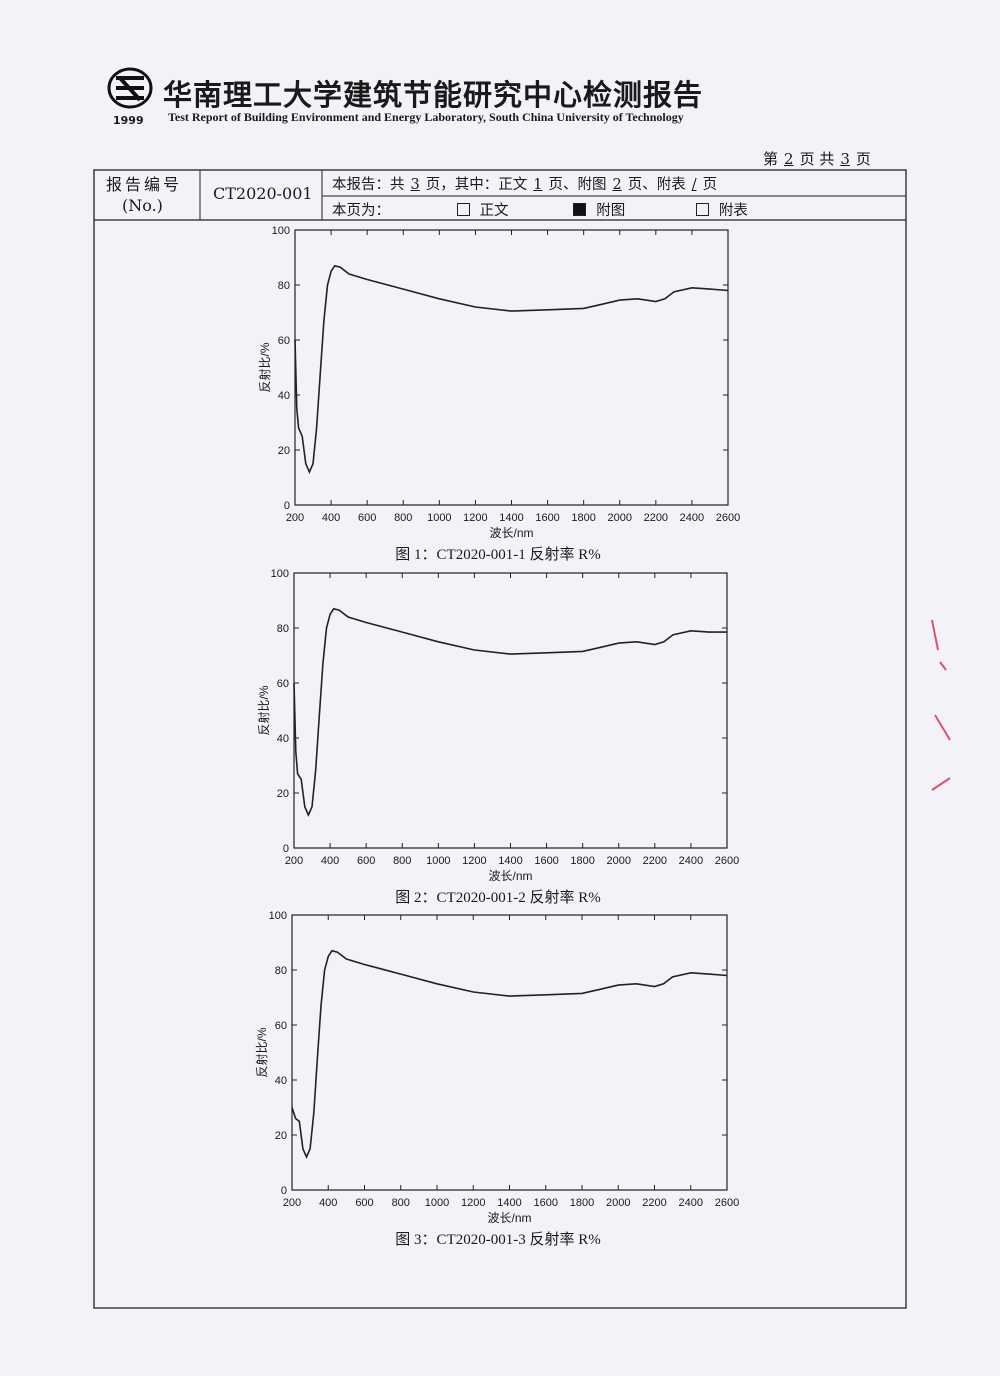 The image size is (1000, 1376). Describe the element at coordinates (144, 184) in the screenshot. I see `report-no-label: 报告编号` at that location.